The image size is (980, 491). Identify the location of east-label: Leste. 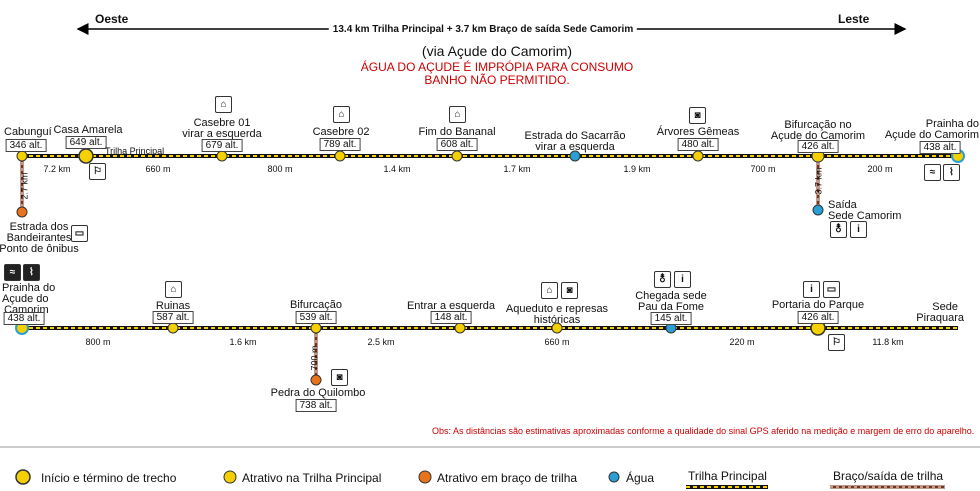
(854, 19).